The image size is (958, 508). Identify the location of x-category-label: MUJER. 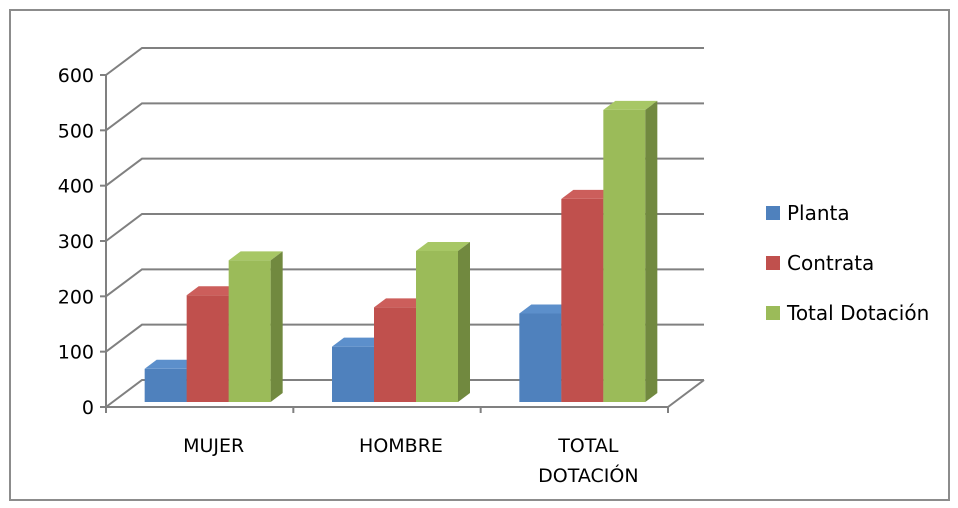
(213, 446).